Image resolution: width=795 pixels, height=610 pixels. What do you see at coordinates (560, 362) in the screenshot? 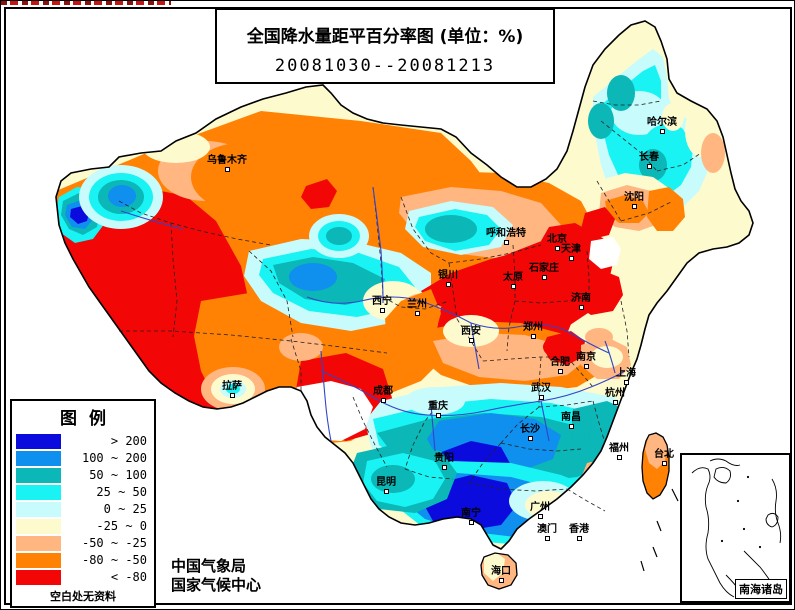
I see `city-name: 合肥` at bounding box center [560, 362].